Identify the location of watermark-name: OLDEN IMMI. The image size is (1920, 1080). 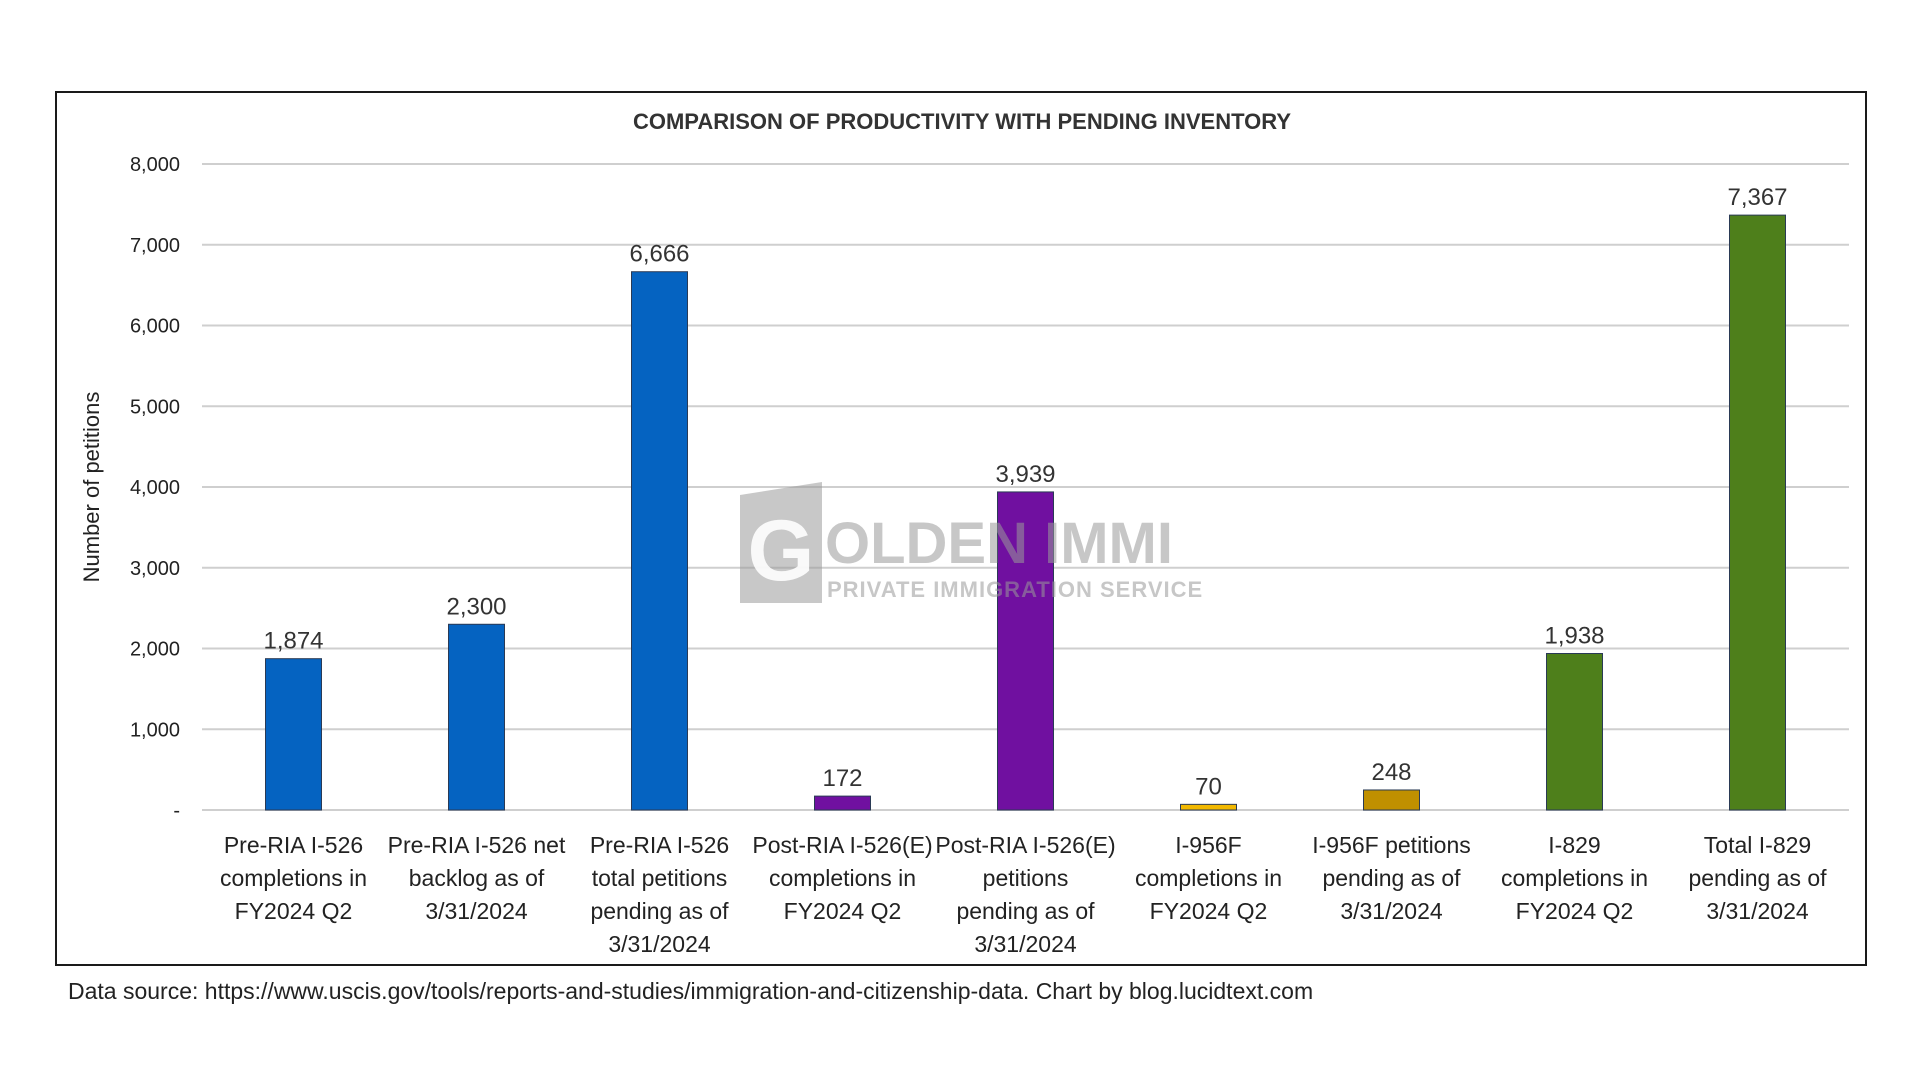
(999, 543).